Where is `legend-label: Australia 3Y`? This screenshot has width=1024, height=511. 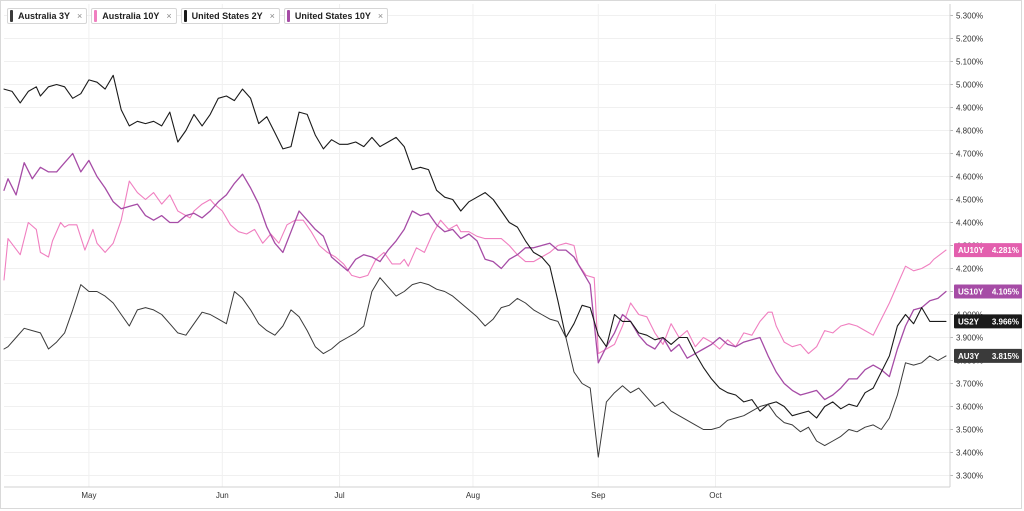
legend-label: Australia 3Y is located at coordinates (44, 16).